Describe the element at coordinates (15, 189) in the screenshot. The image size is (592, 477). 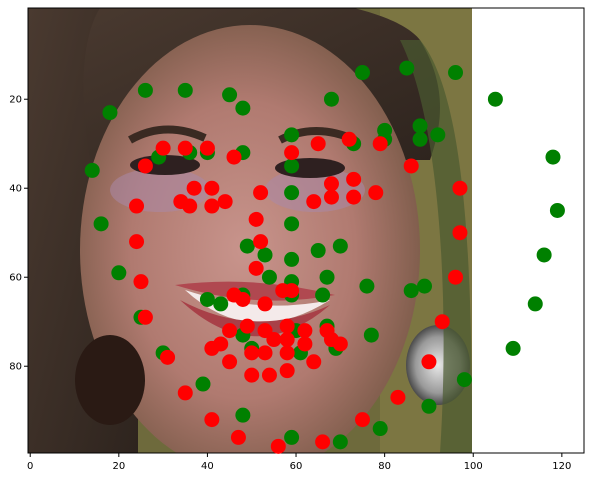
I see `y-tick-label: 40` at that location.